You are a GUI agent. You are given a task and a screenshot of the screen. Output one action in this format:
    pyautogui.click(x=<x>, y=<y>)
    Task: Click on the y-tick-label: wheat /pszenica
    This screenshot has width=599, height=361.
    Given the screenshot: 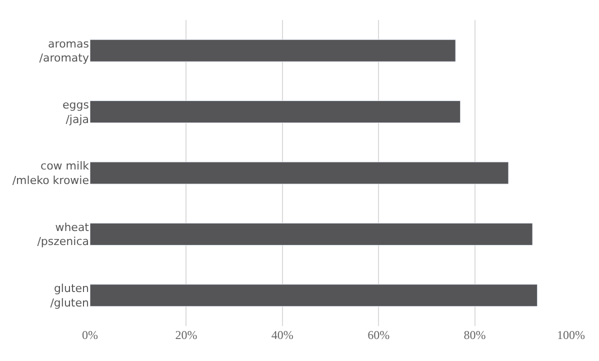 What is the action you would take?
    pyautogui.click(x=63, y=234)
    